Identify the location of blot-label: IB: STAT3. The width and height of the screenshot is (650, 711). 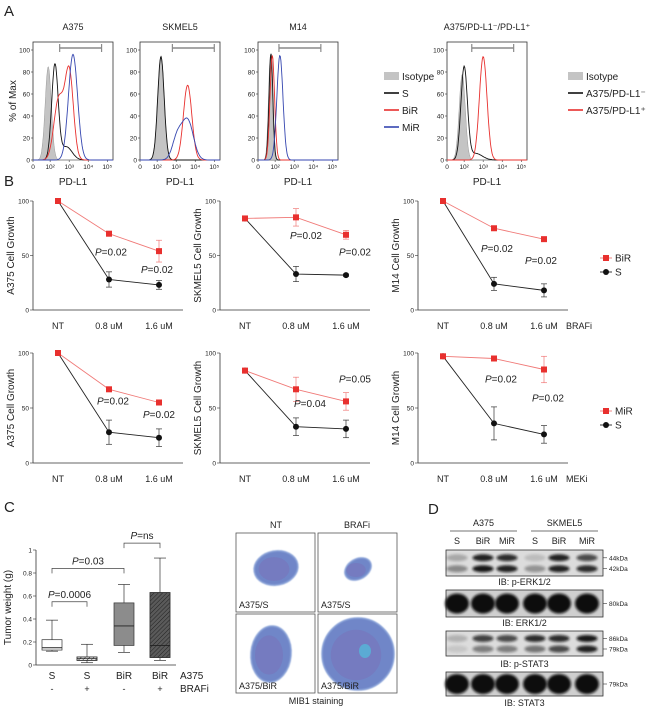
(524, 703).